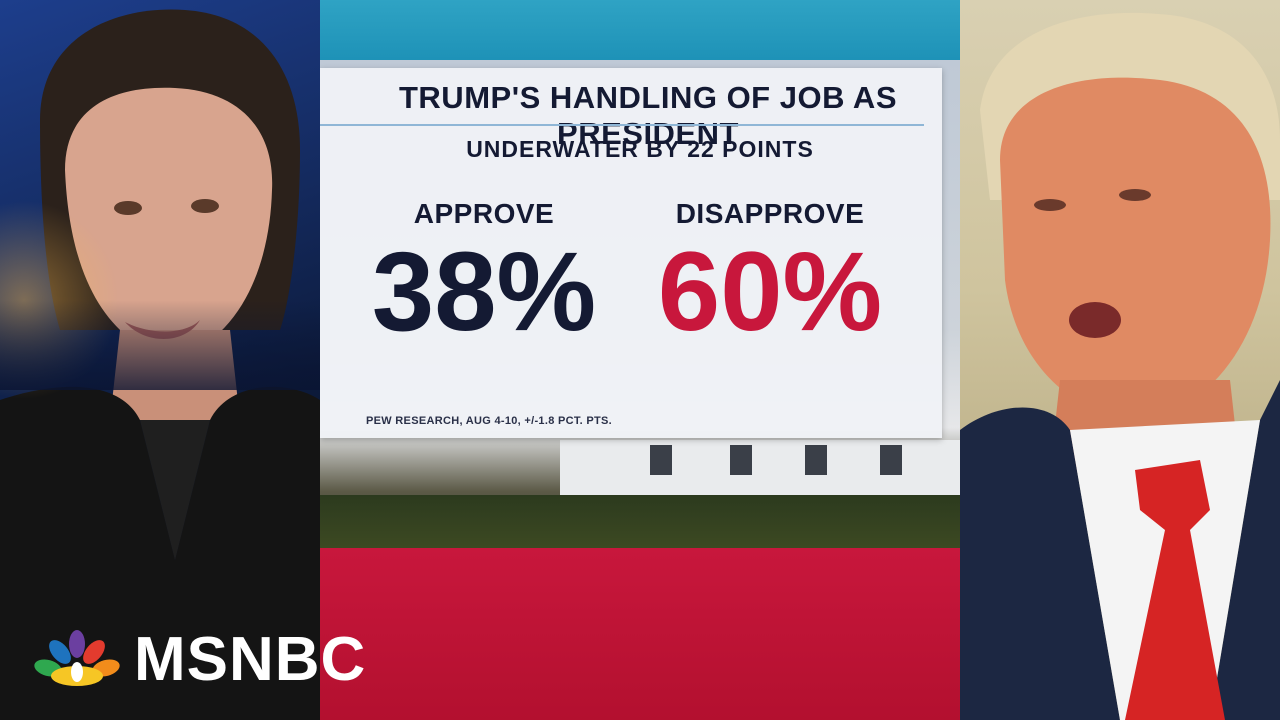 Image resolution: width=1280 pixels, height=720 pixels. What do you see at coordinates (489, 421) in the screenshot?
I see `source-note: PEW RESEARCH, AUG 4-10, +/-1.8 PCT. PTS.` at bounding box center [489, 421].